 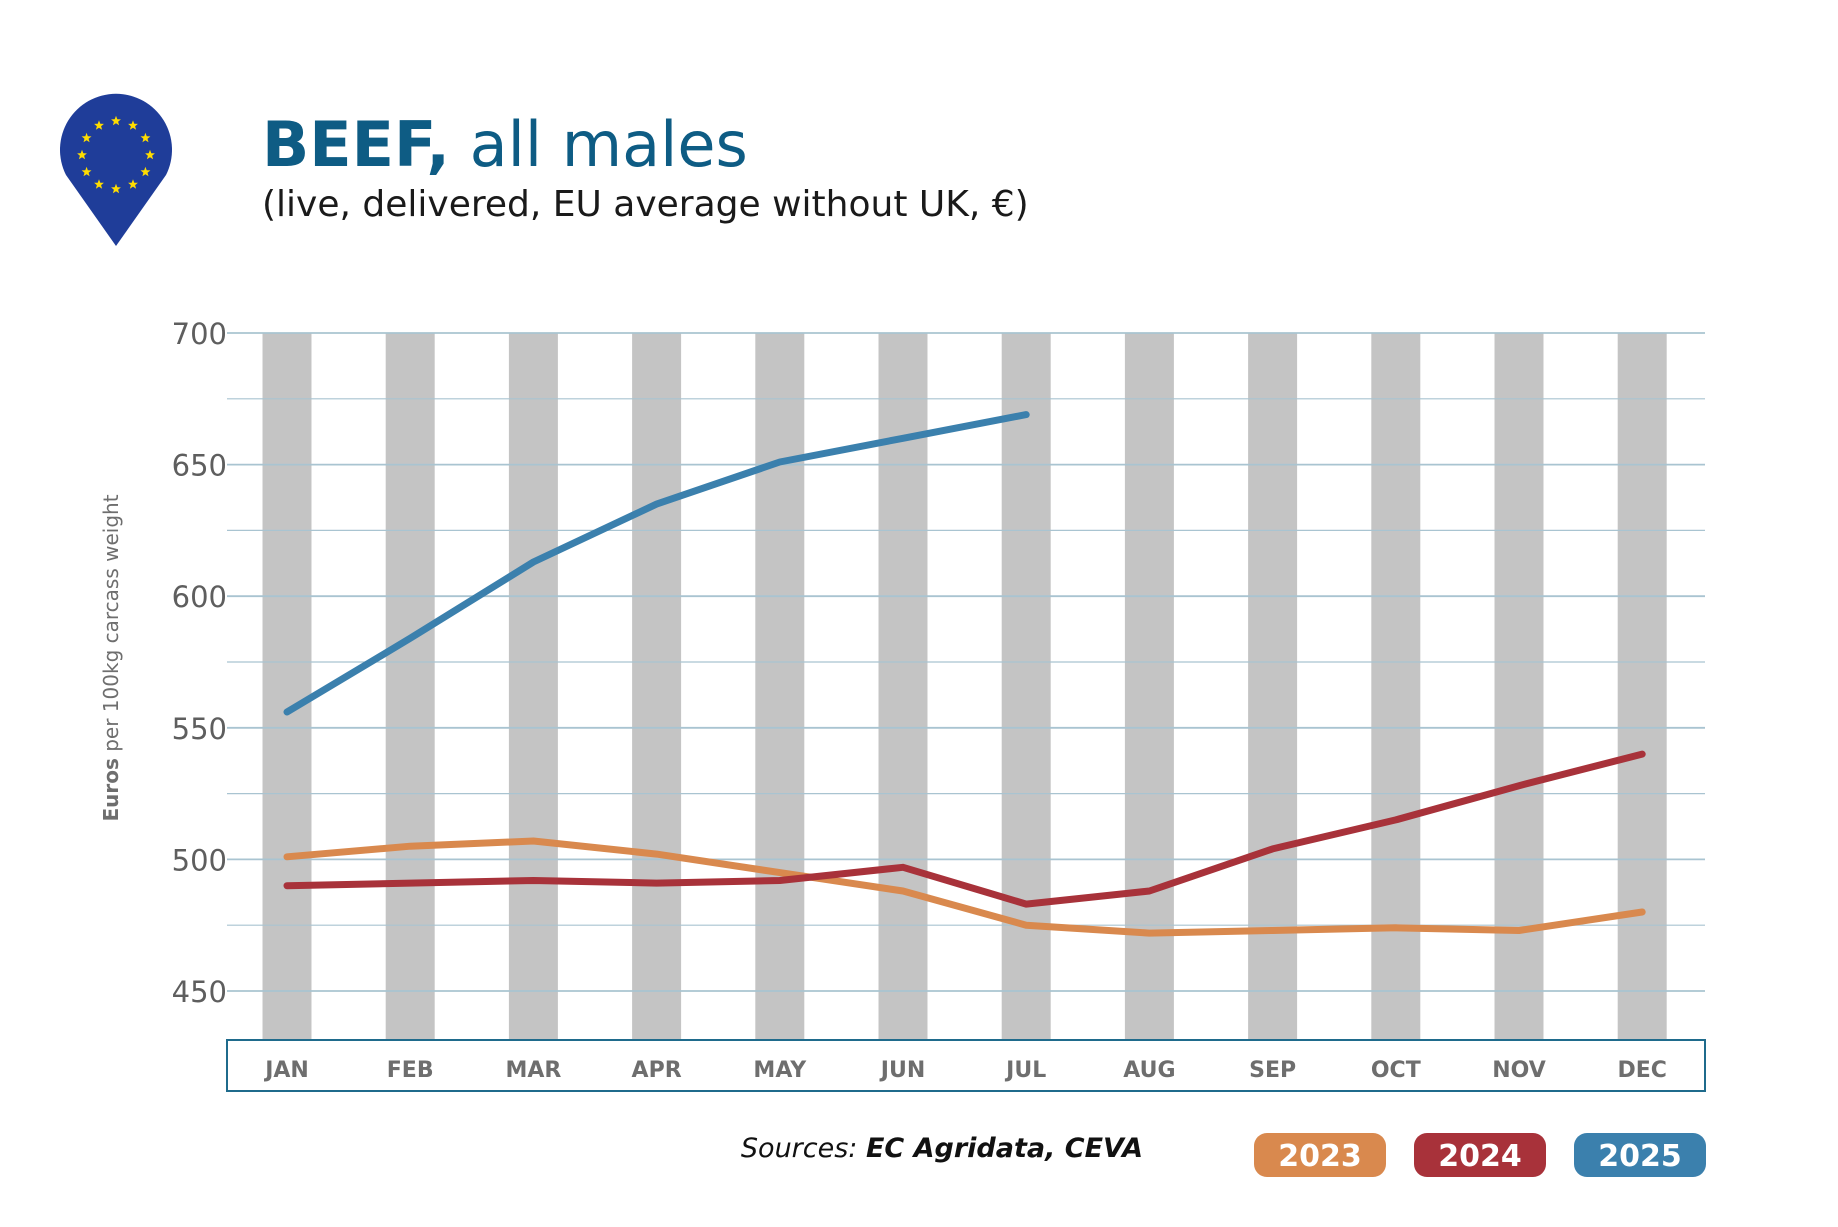 I want to click on chart-title: BEEF, all males, so click(x=505, y=144).